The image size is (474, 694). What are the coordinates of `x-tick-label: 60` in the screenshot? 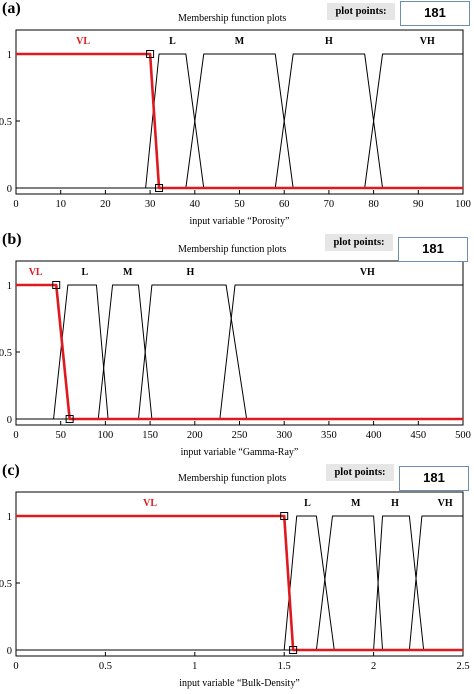 It's located at (284, 204).